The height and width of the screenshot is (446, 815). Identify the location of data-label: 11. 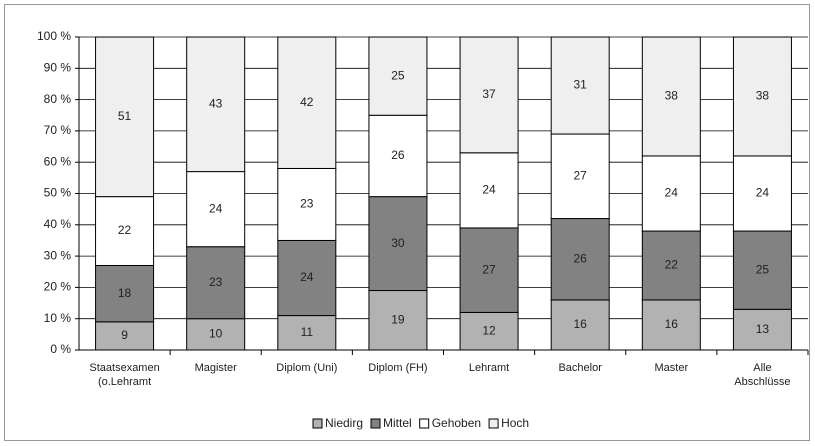
(307, 332).